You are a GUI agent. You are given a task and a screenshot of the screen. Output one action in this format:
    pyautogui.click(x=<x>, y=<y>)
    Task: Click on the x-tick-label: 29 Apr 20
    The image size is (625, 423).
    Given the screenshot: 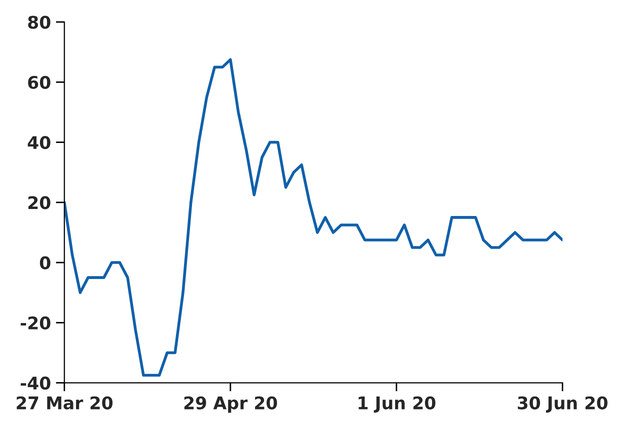 What is the action you would take?
    pyautogui.click(x=231, y=404)
    